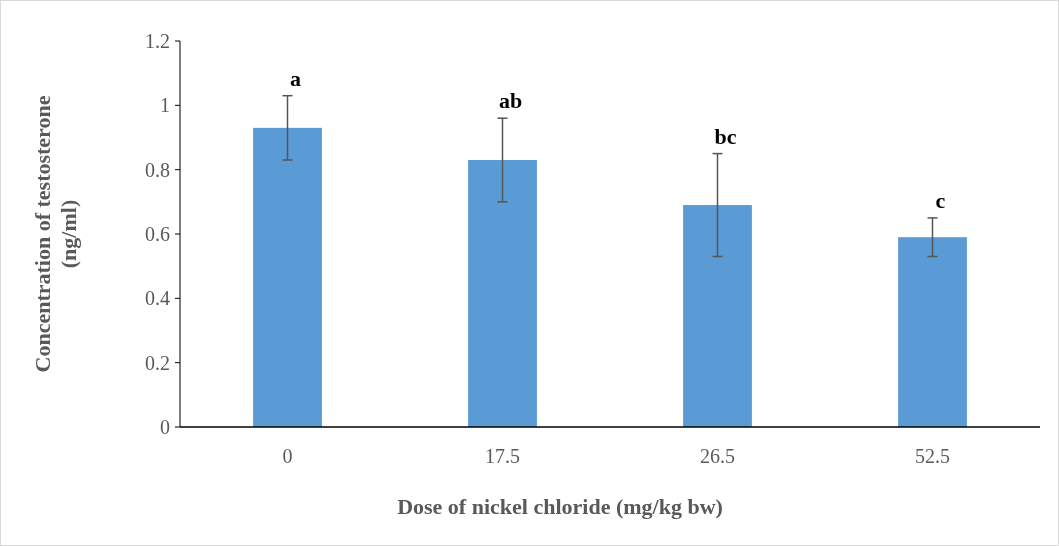  I want to click on y-tick-label: 0.2, so click(157, 362).